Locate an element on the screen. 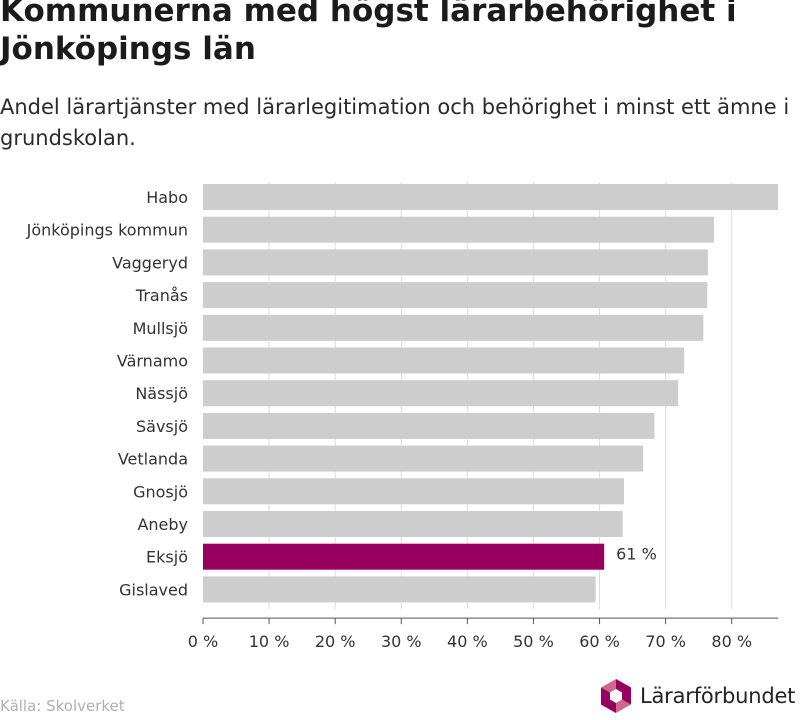  x-tick-label: 70 % is located at coordinates (665, 641).